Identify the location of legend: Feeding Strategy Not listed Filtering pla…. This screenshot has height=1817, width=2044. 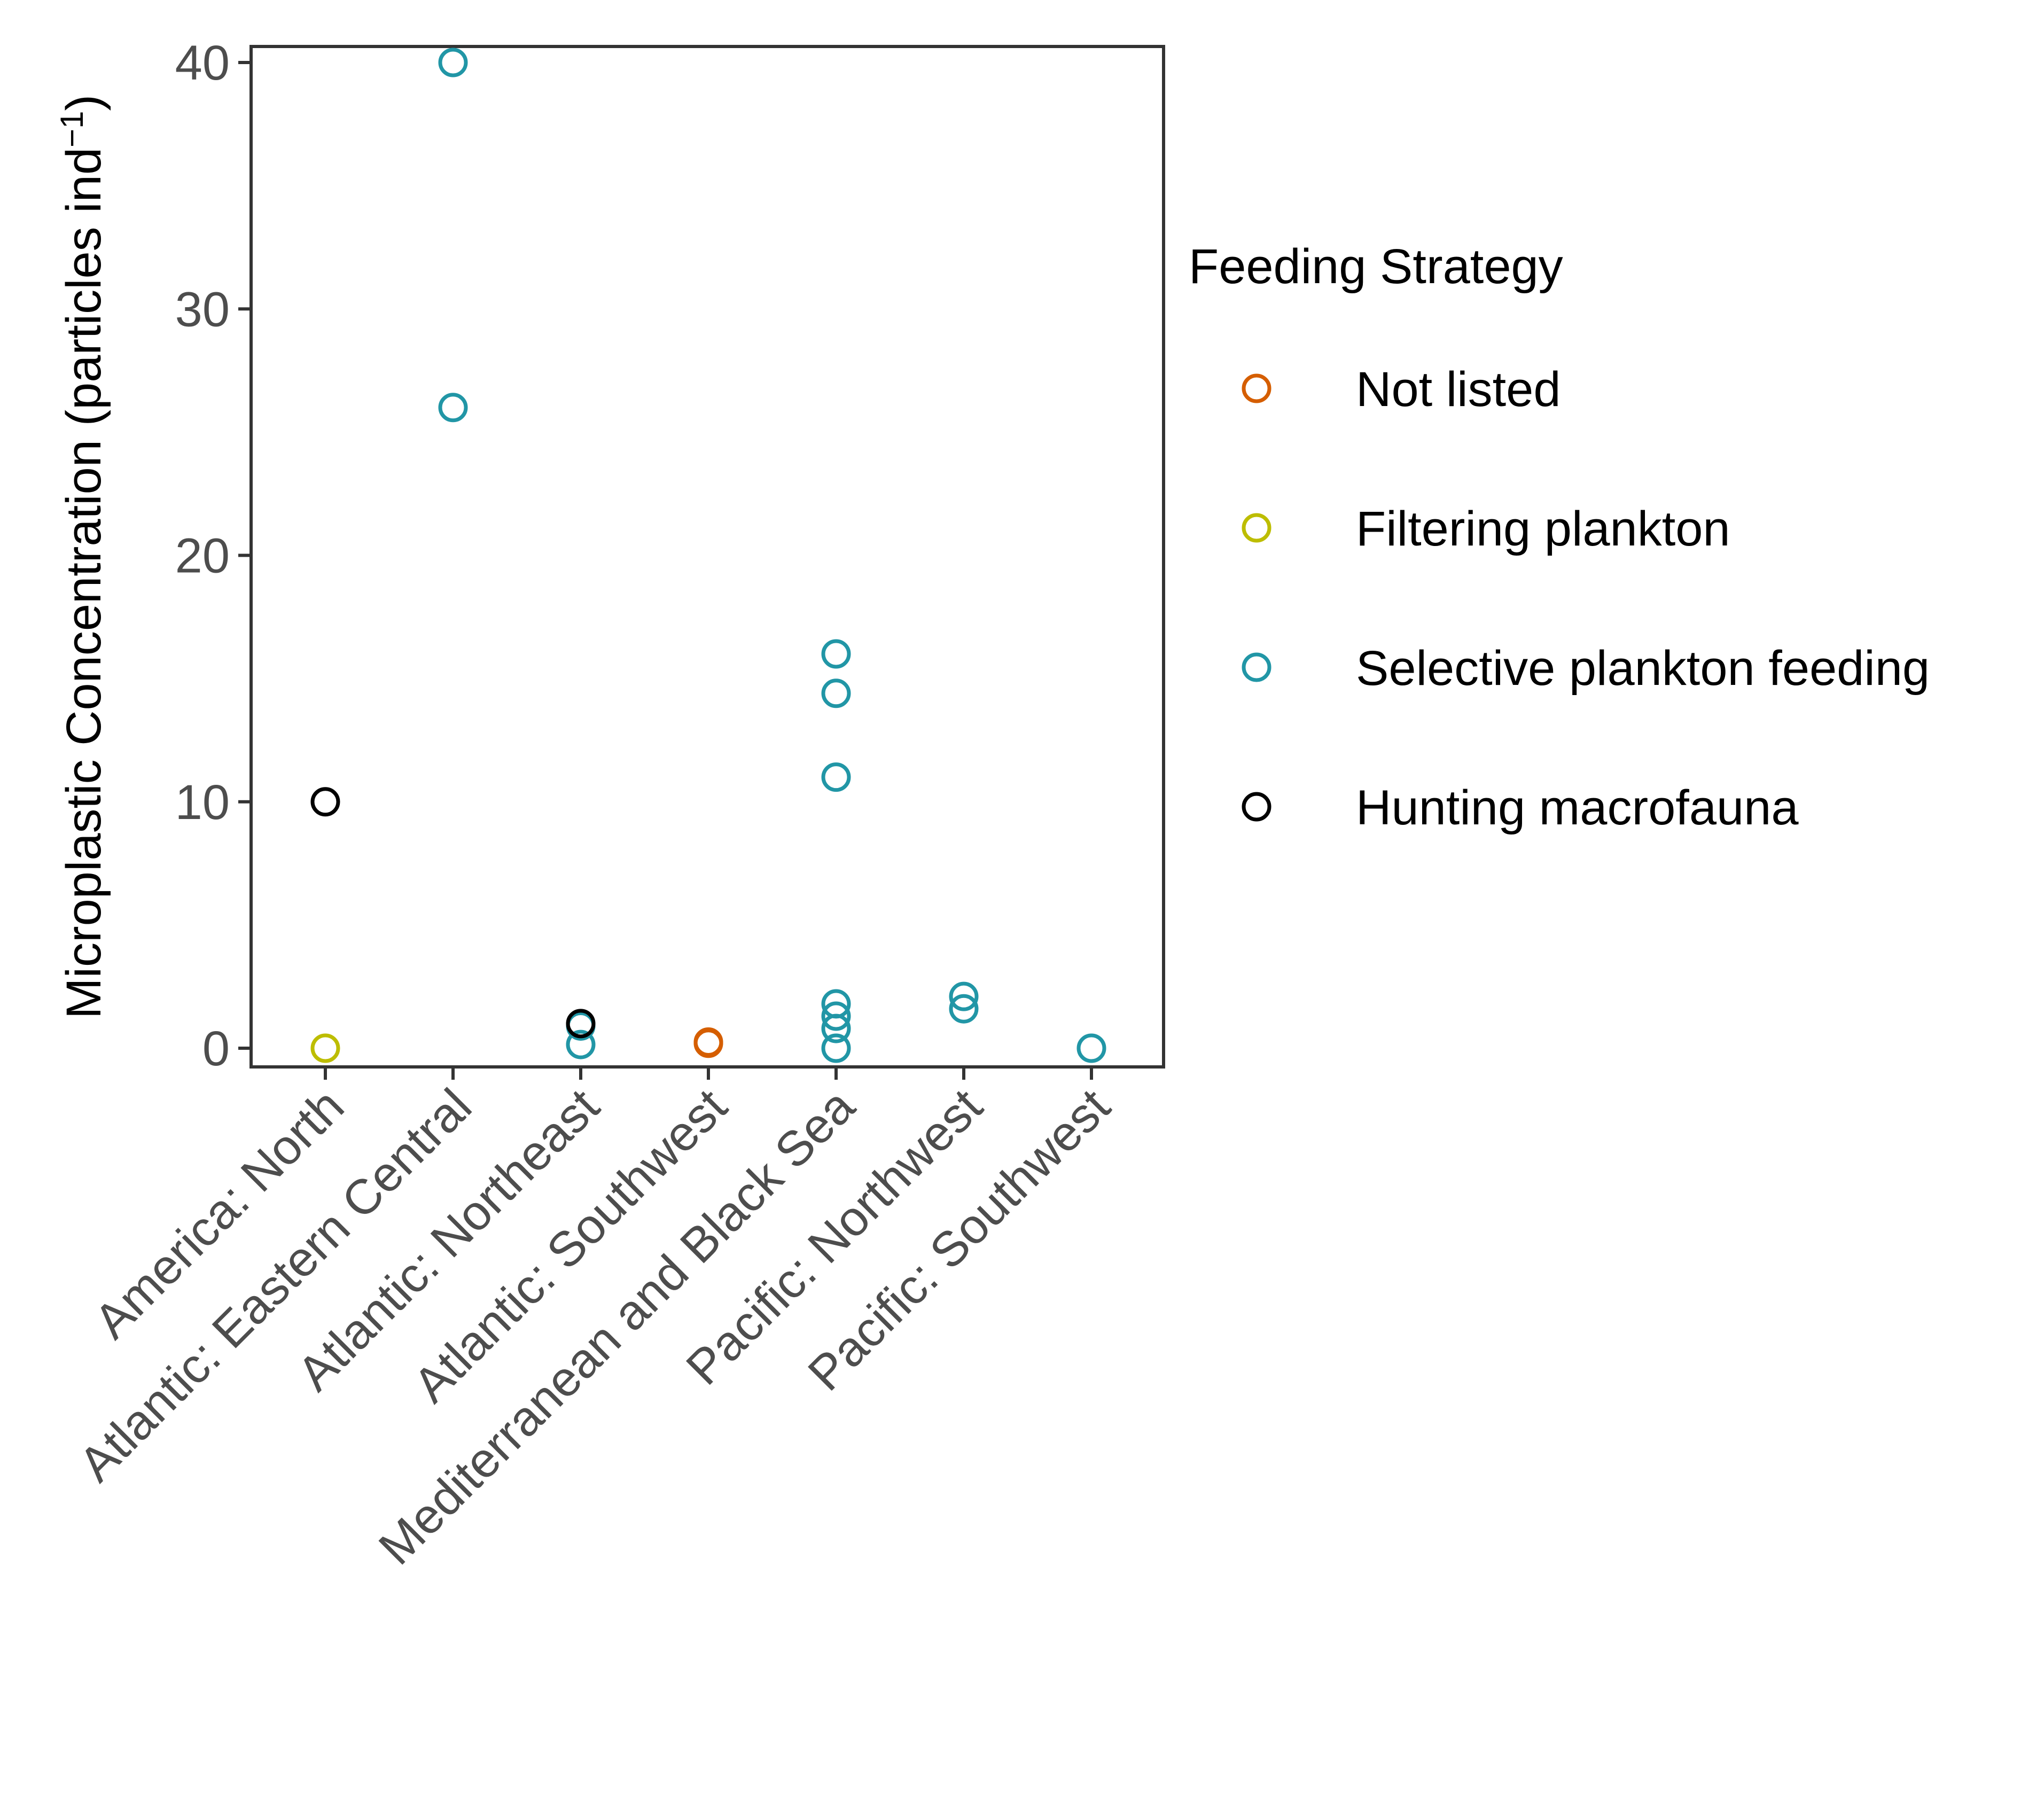
(1559, 537).